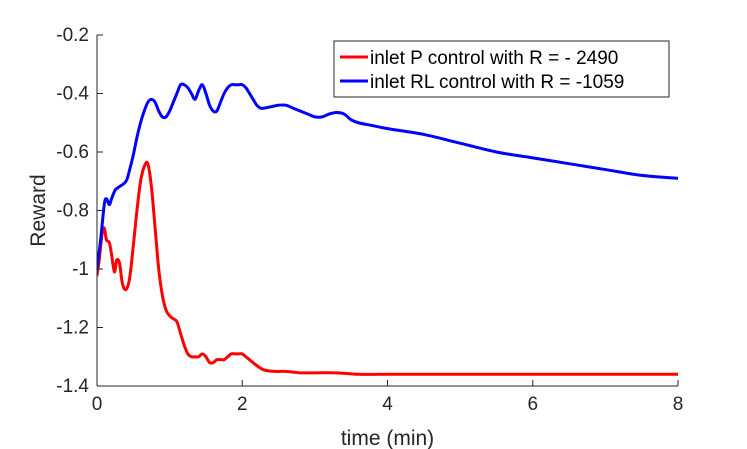 The image size is (747, 449). I want to click on y-tick-label: -0.8, so click(72, 211).